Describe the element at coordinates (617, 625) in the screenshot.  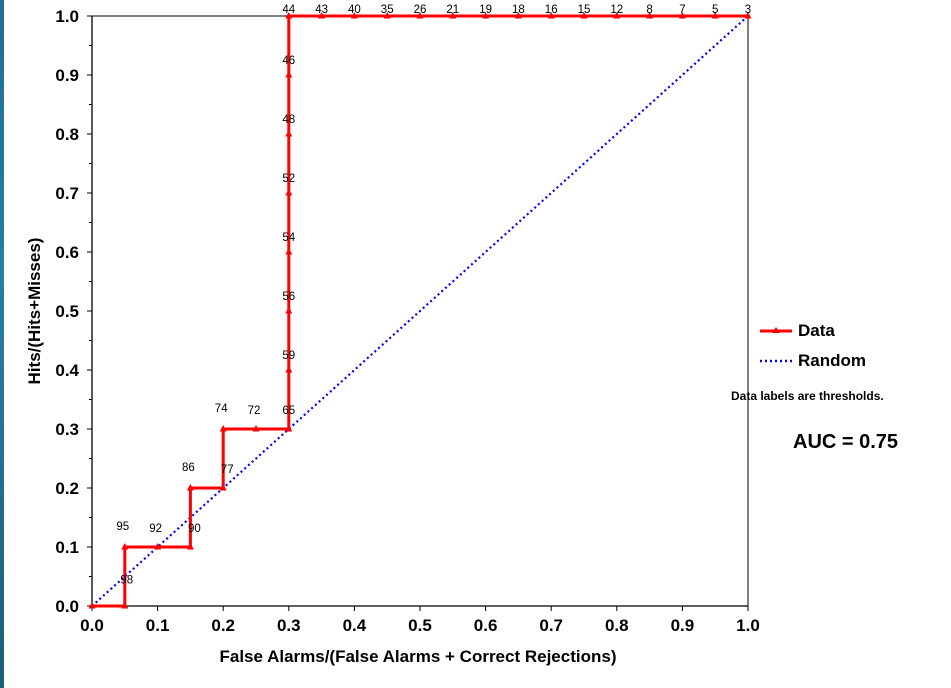
I see `x-tick-label: 0.8` at that location.